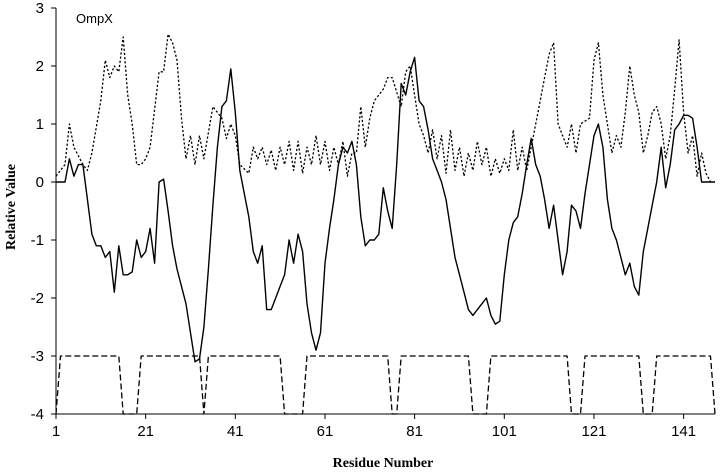 The height and width of the screenshot is (472, 720). I want to click on x-tick-label: 41, so click(235, 431).